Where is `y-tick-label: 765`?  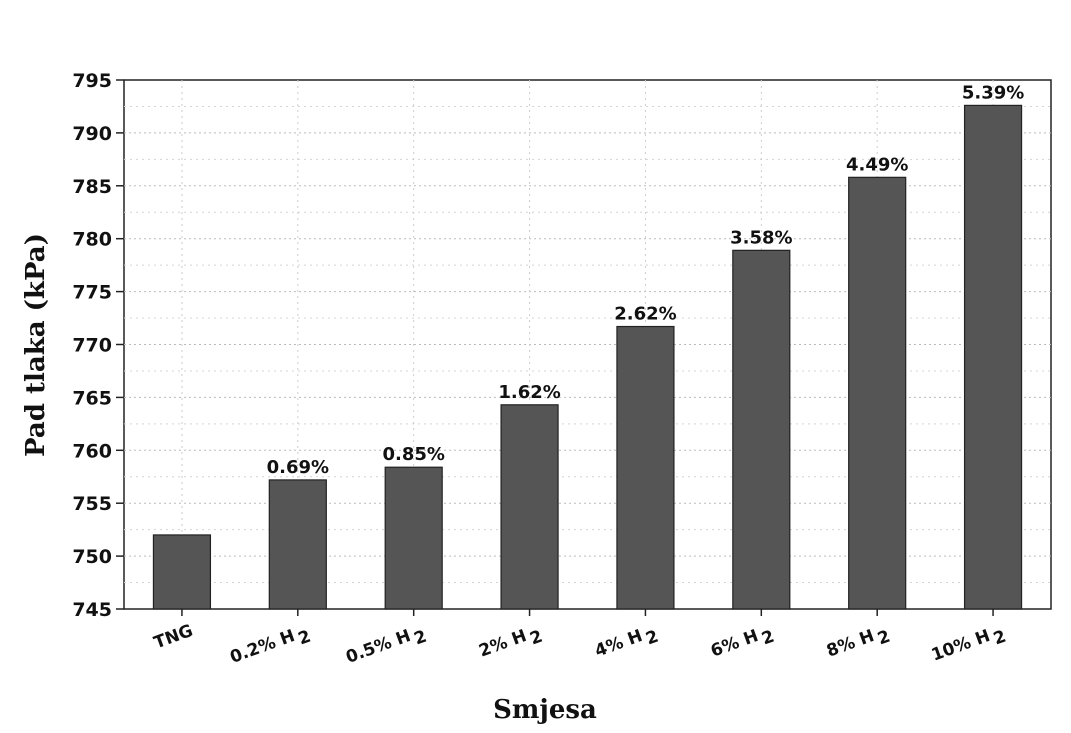
y-tick-label: 765 is located at coordinates (92, 398).